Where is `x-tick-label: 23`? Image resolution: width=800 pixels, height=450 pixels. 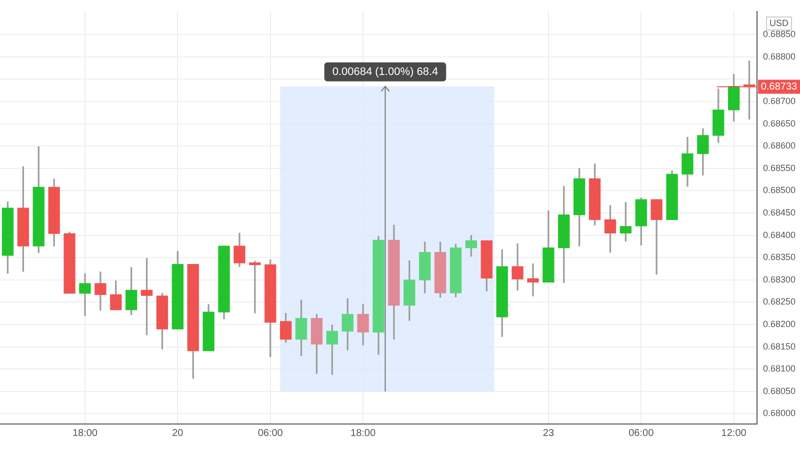
x-tick-label: 23 is located at coordinates (548, 433).